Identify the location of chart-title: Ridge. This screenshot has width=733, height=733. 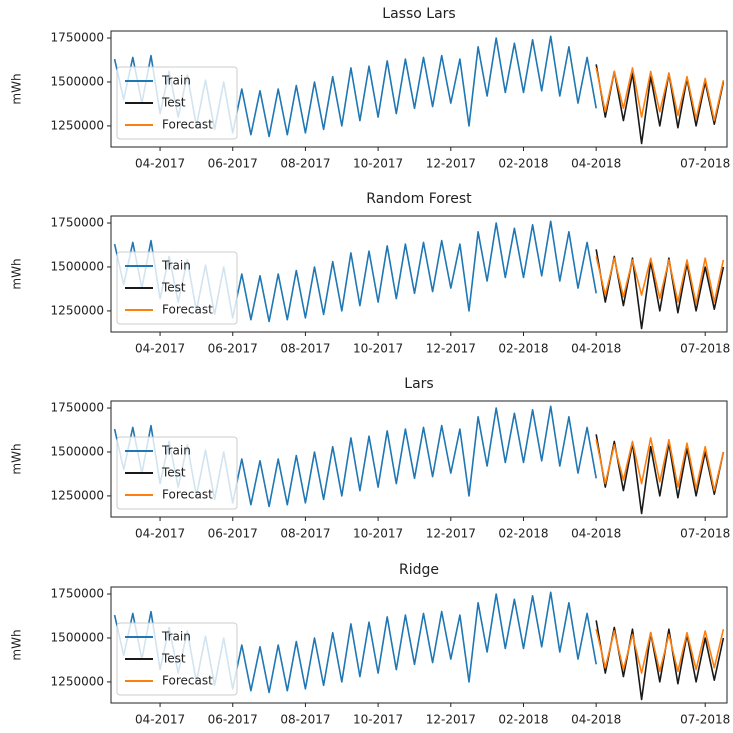
(419, 570).